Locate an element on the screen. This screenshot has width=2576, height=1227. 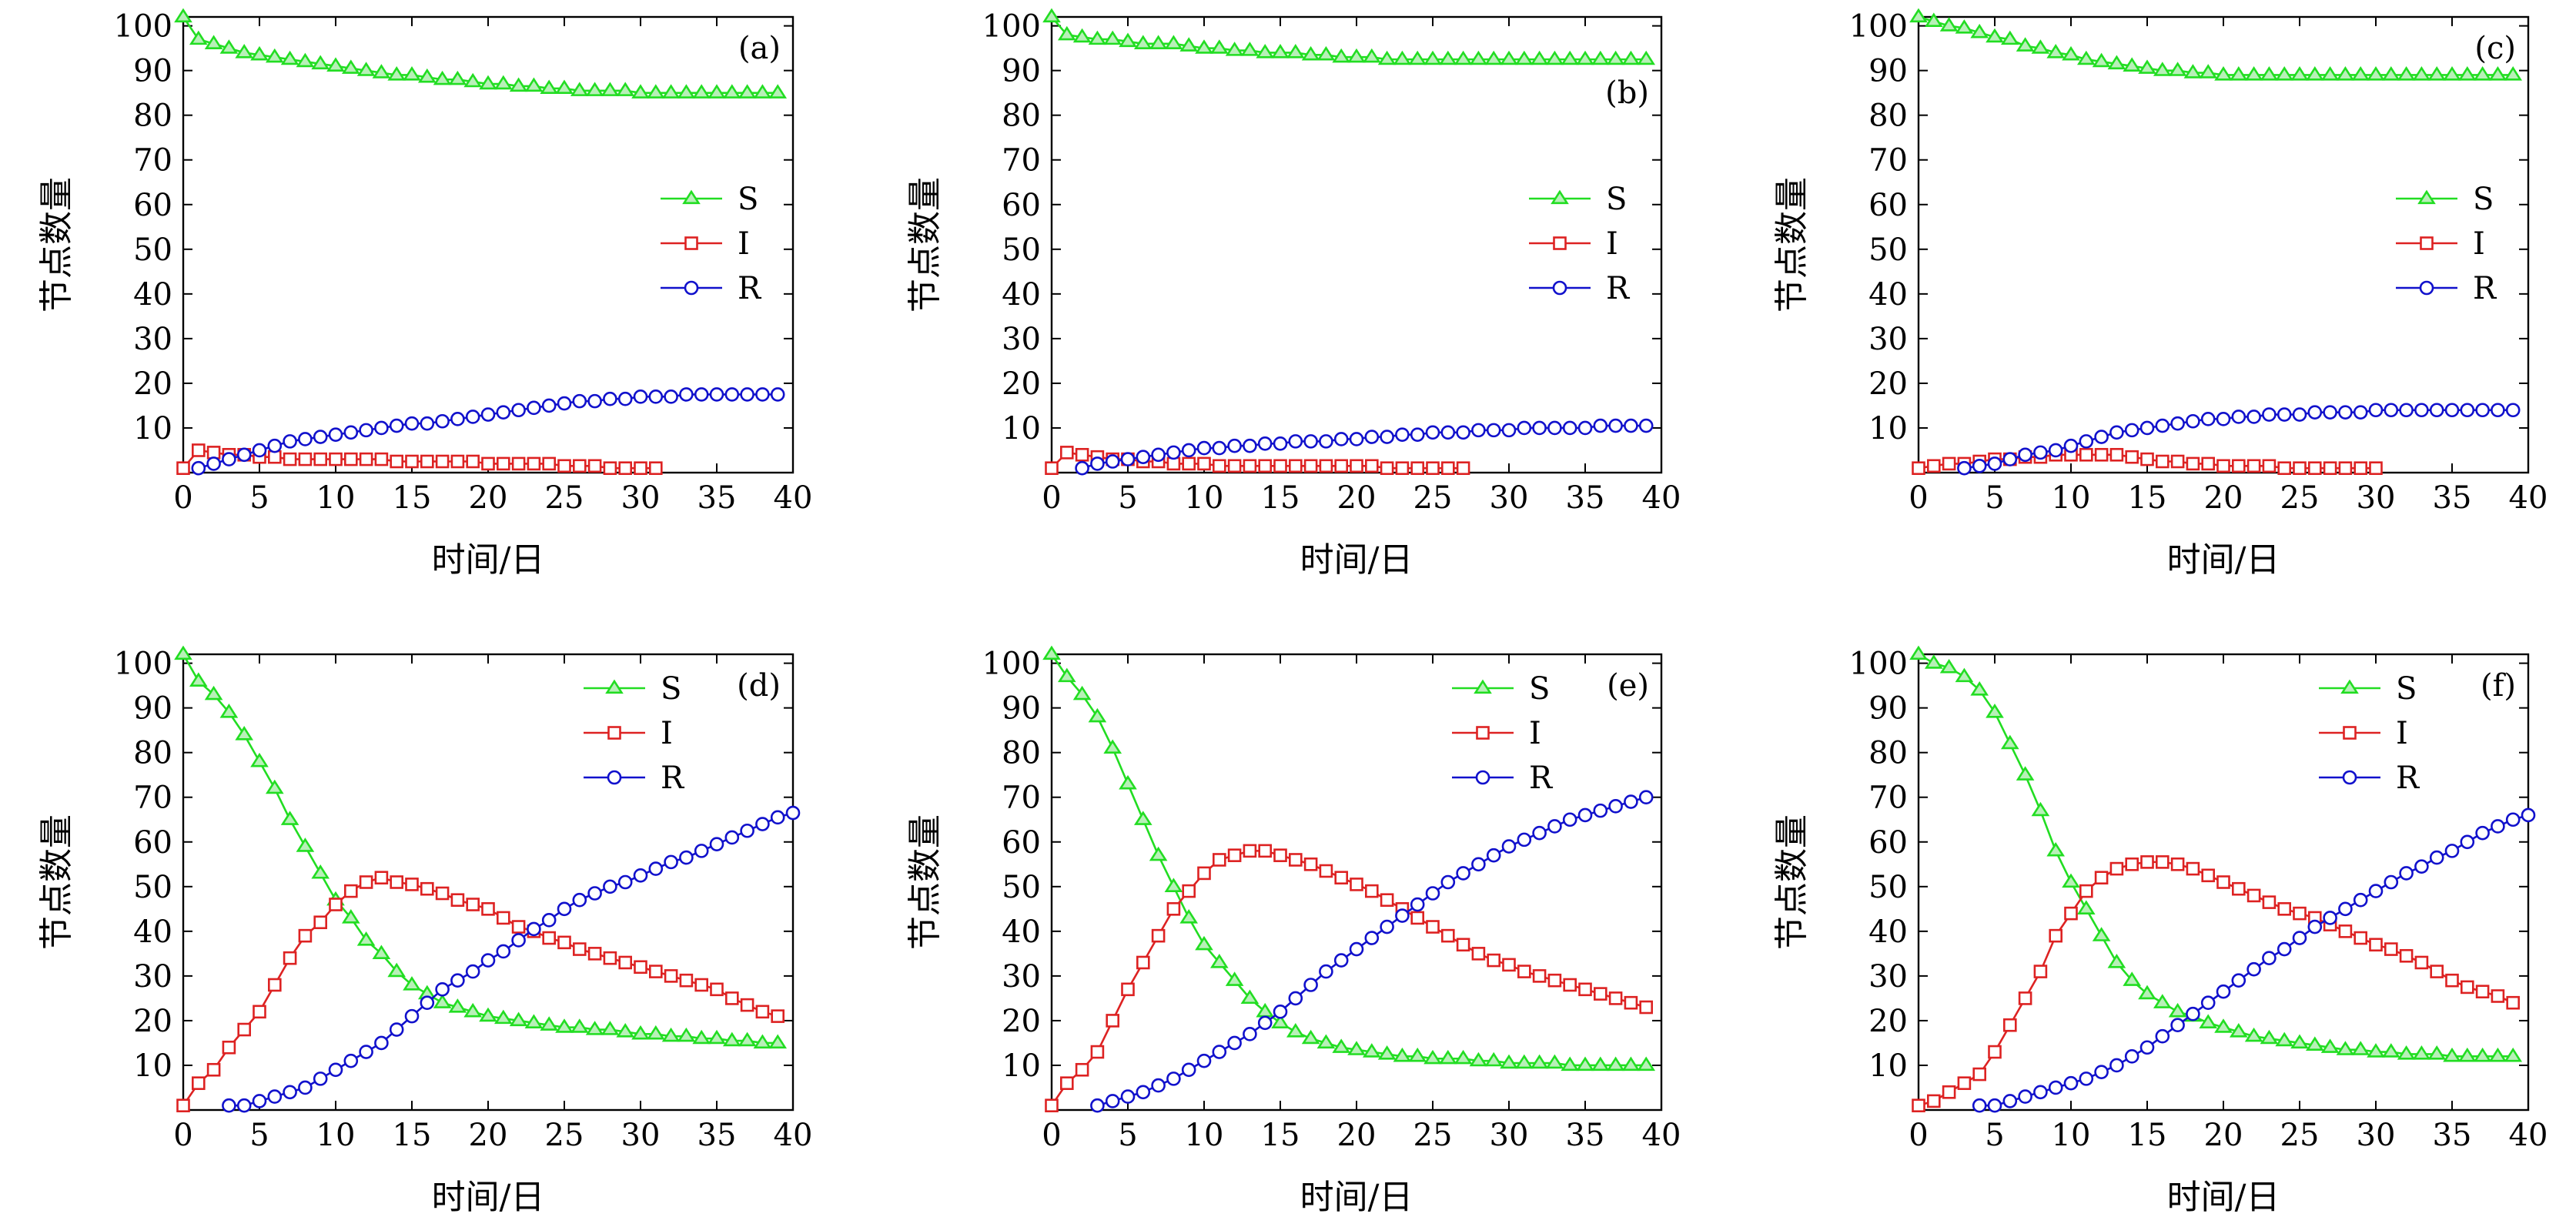
x-tick-label: 5 is located at coordinates (1995, 498).